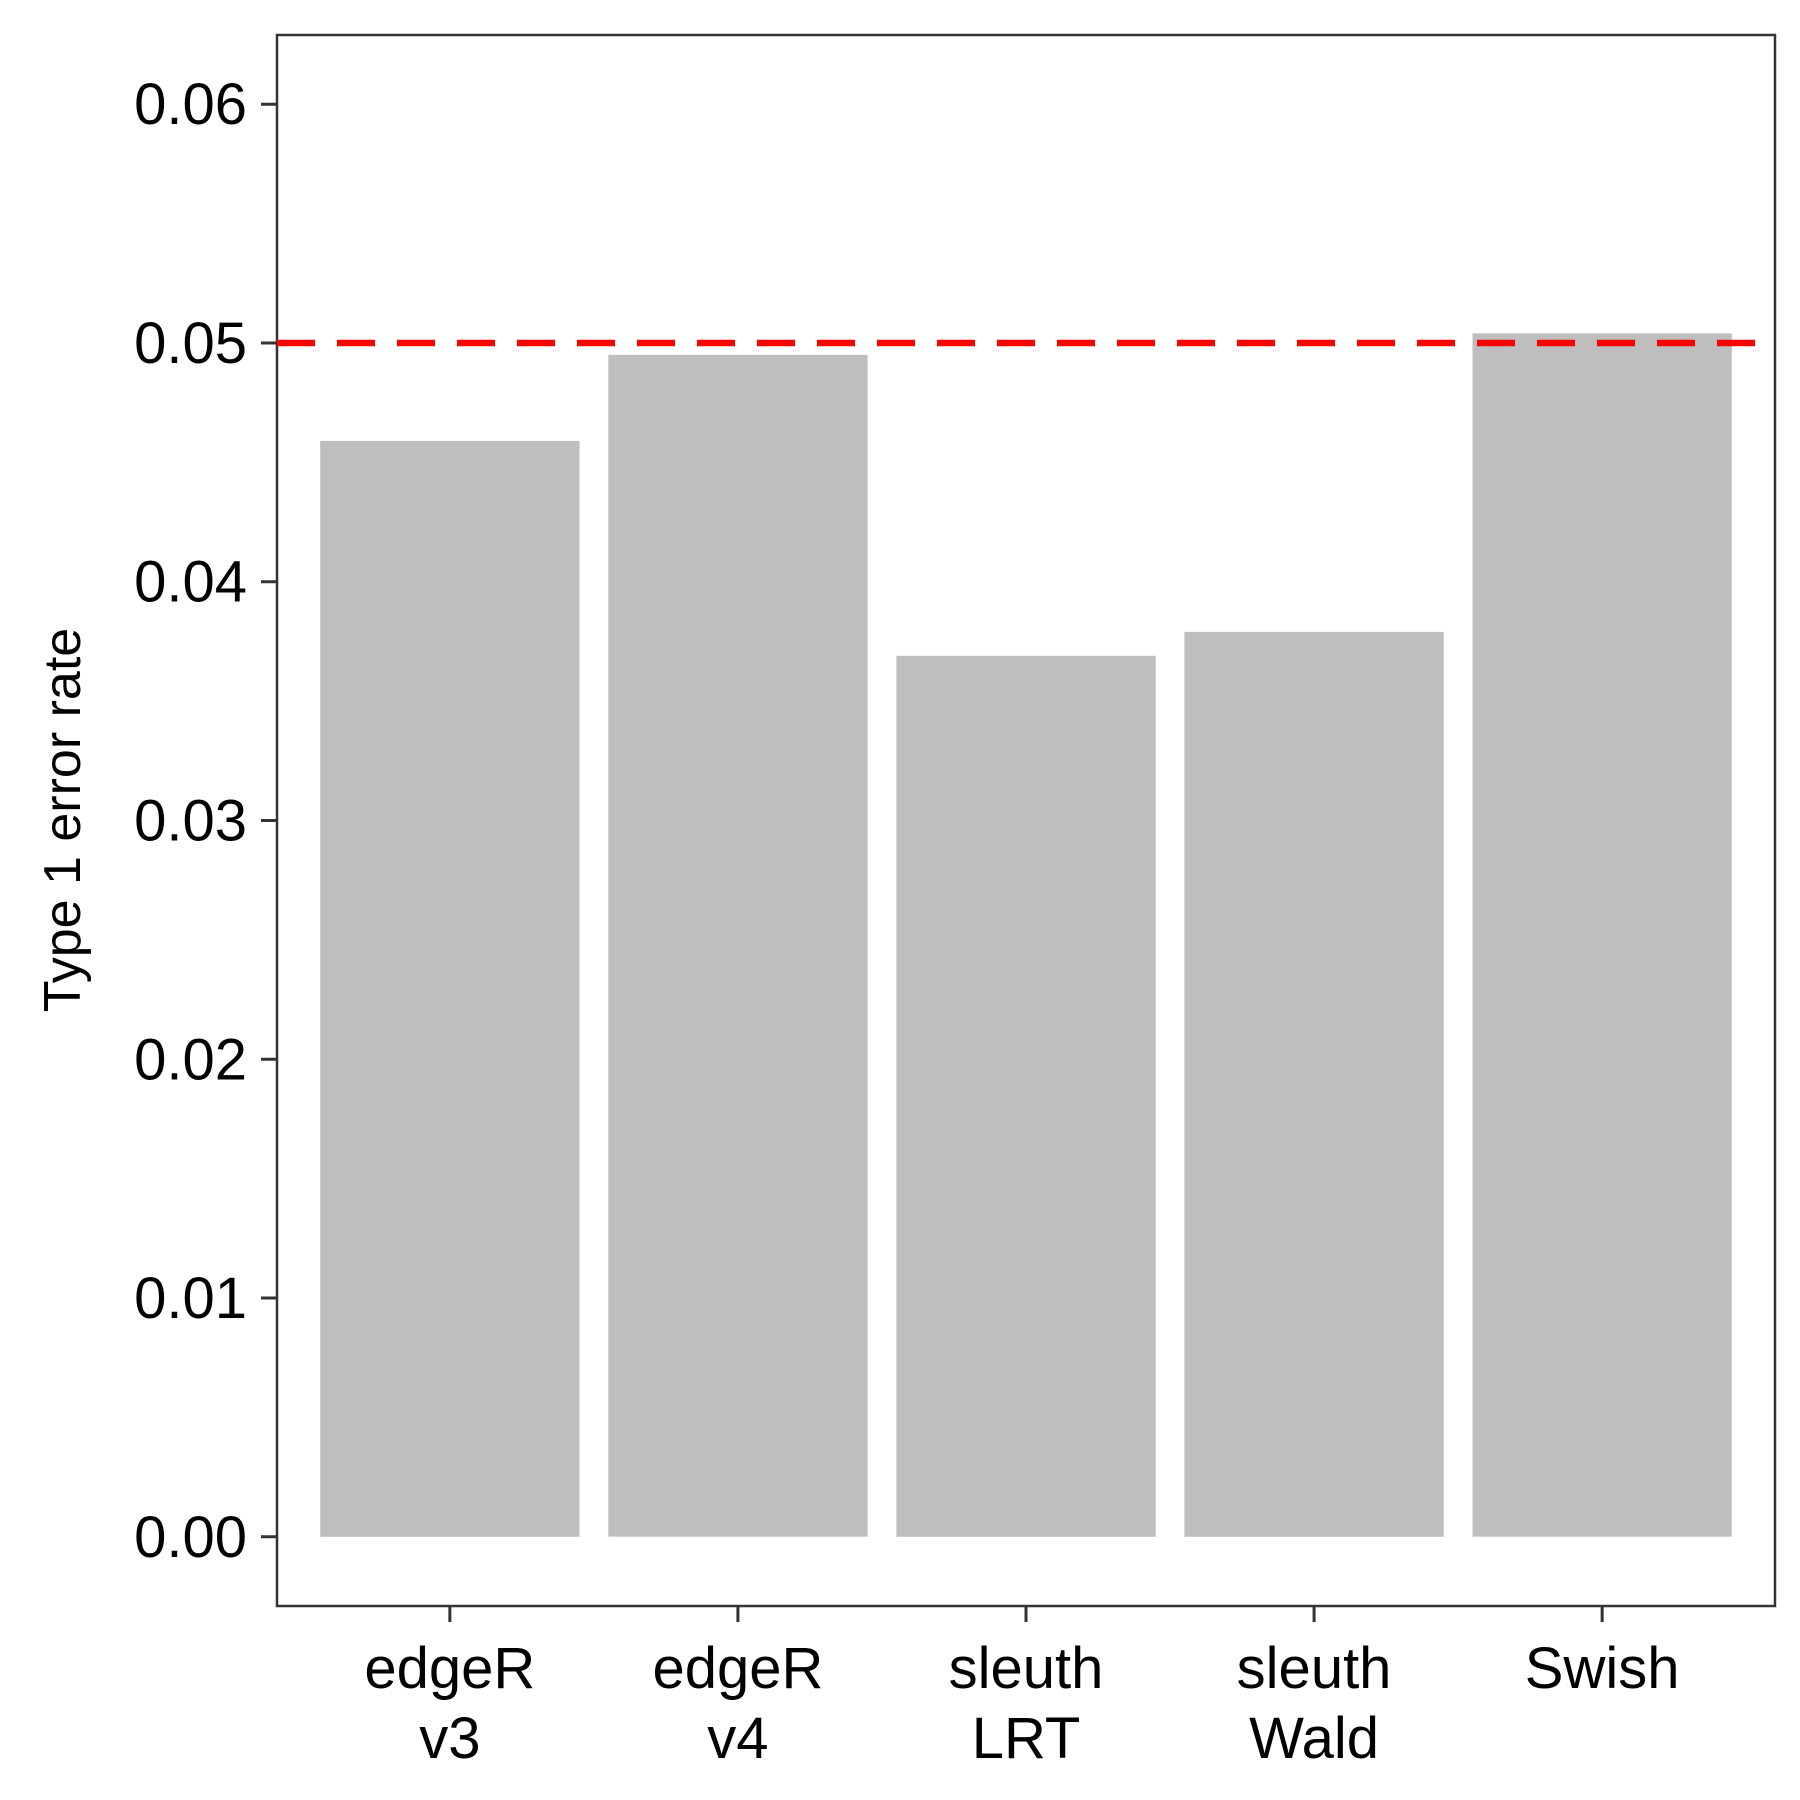 This screenshot has width=1800, height=1800. Describe the element at coordinates (190, 343) in the screenshot. I see `y-tick-label-5: 0.05` at that location.